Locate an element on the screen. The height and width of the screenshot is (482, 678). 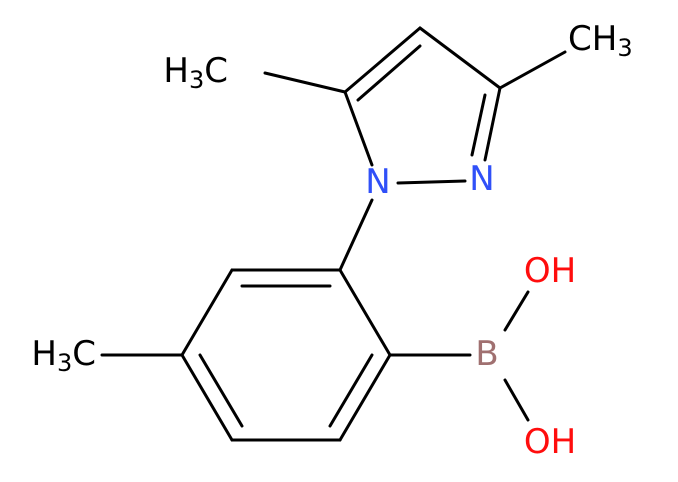
atom-symbol: CH is located at coordinates (592, 39).